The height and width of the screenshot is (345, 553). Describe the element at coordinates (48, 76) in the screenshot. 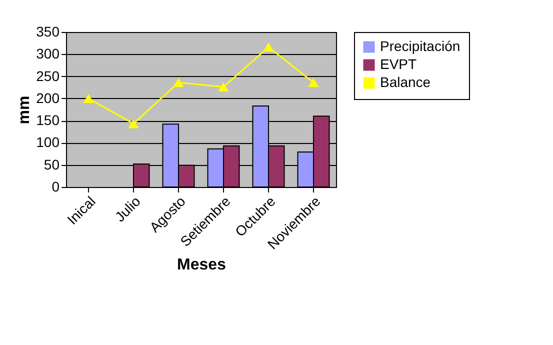

I see `y-tick-label: 250` at that location.